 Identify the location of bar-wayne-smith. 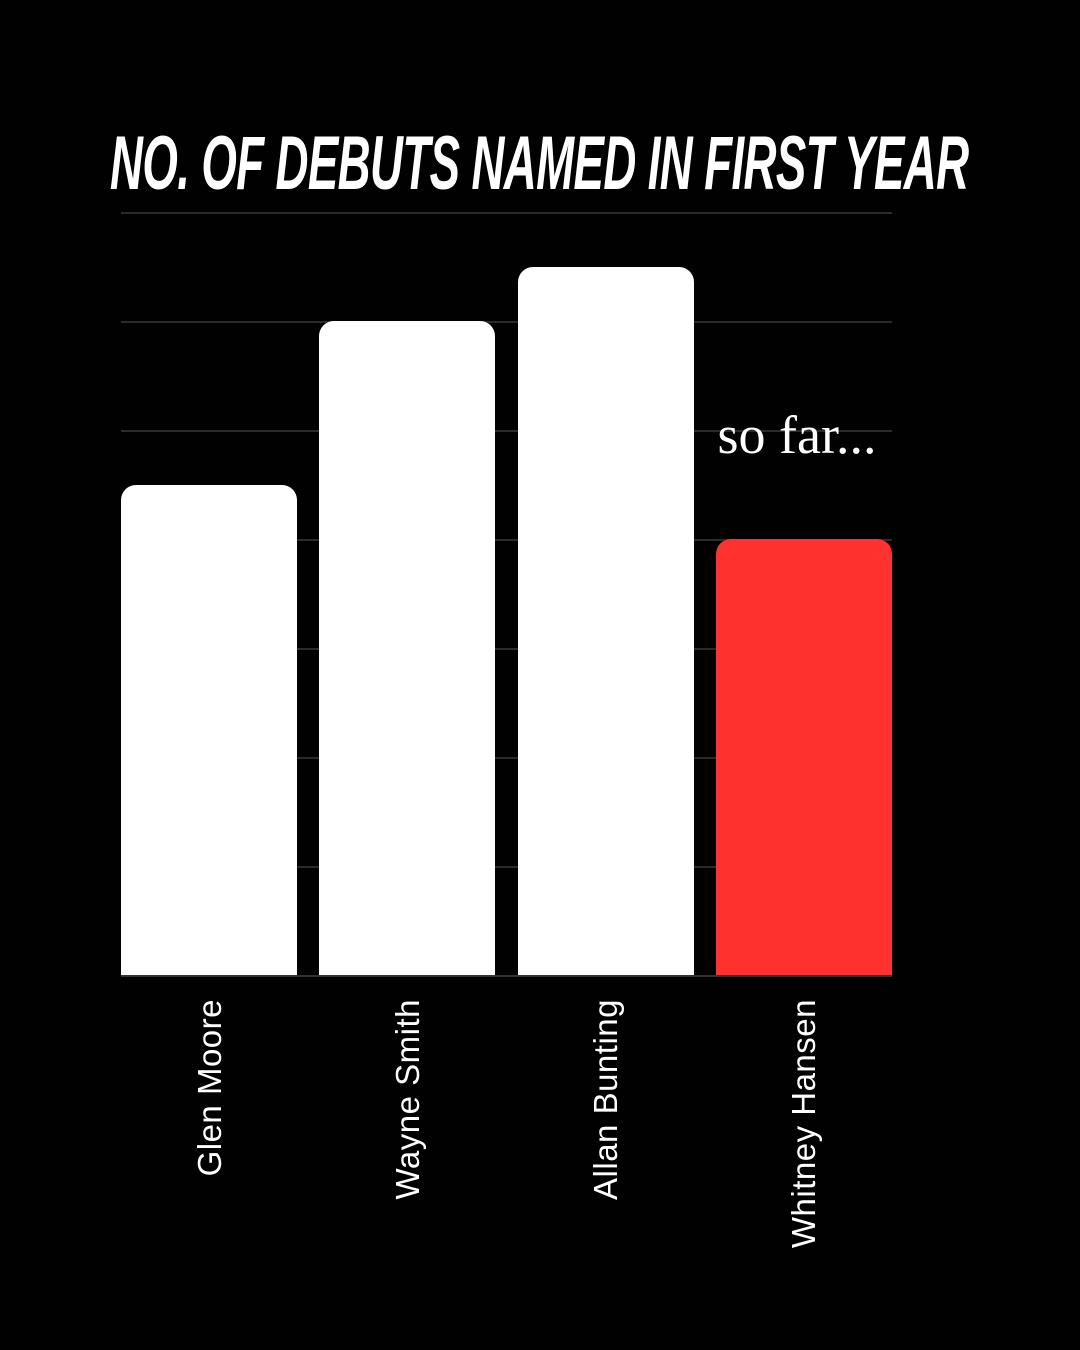
(407, 648).